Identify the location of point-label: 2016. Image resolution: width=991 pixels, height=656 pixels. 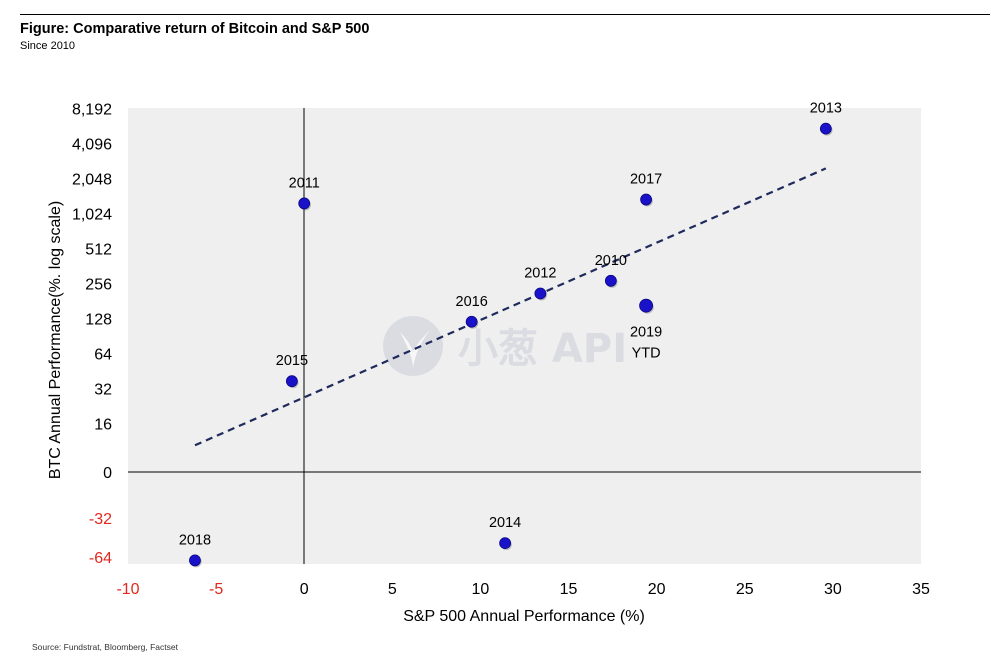
(472, 302).